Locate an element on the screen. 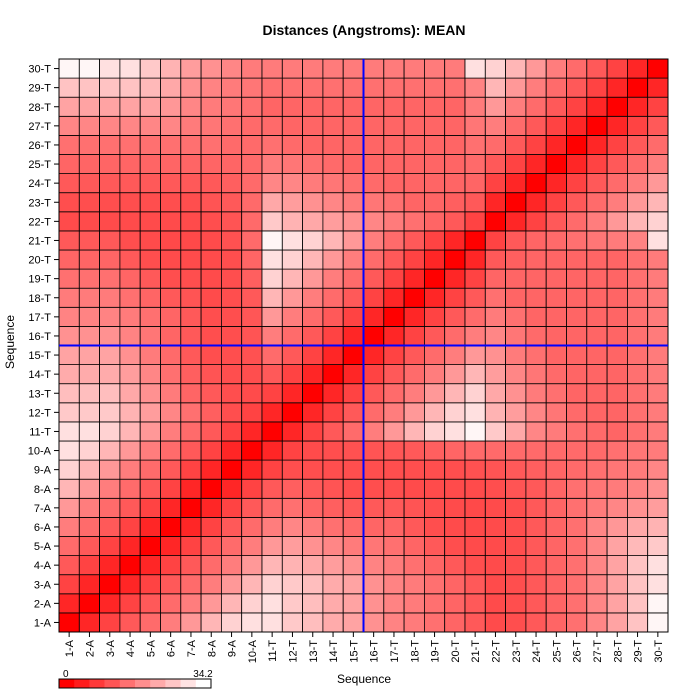 This screenshot has height=700, width=700. x-tick-label: 27-T is located at coordinates (598, 651).